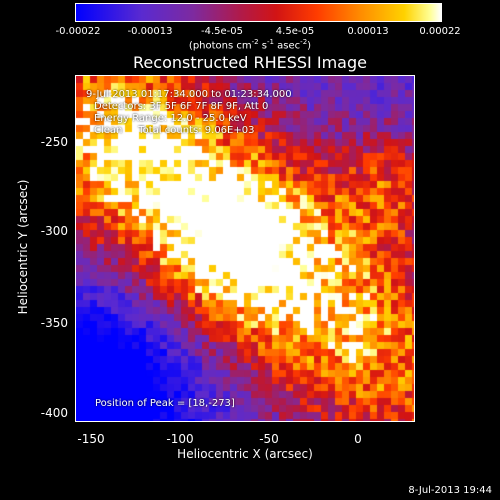  I want to click on x-axis-label: Heliocentric X (arcsec), so click(245, 454).